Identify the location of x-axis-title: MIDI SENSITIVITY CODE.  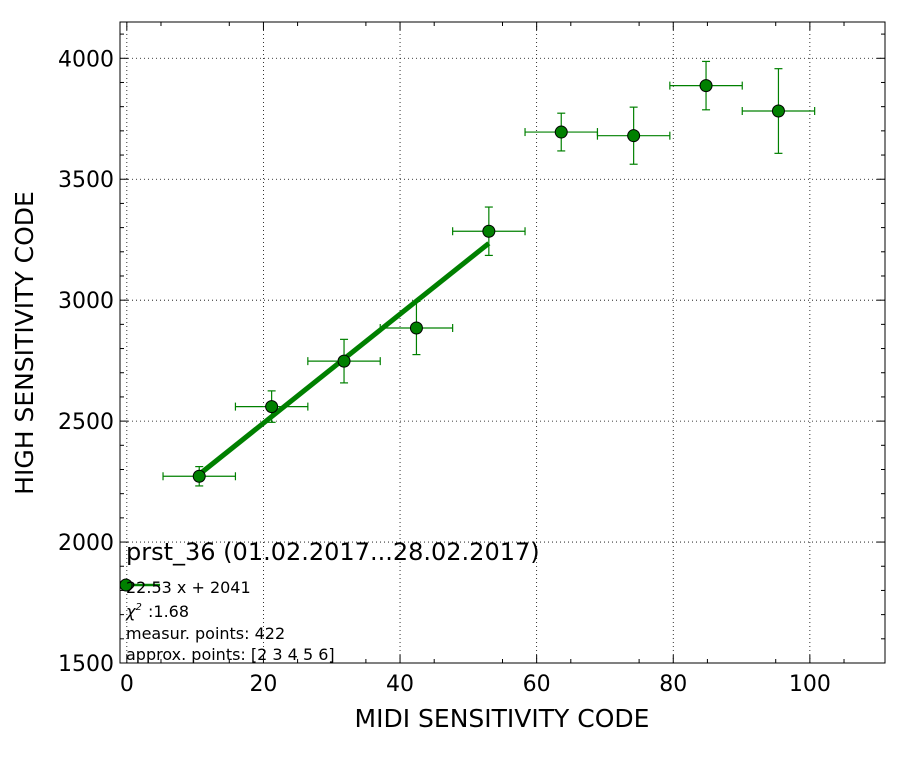
(502, 718).